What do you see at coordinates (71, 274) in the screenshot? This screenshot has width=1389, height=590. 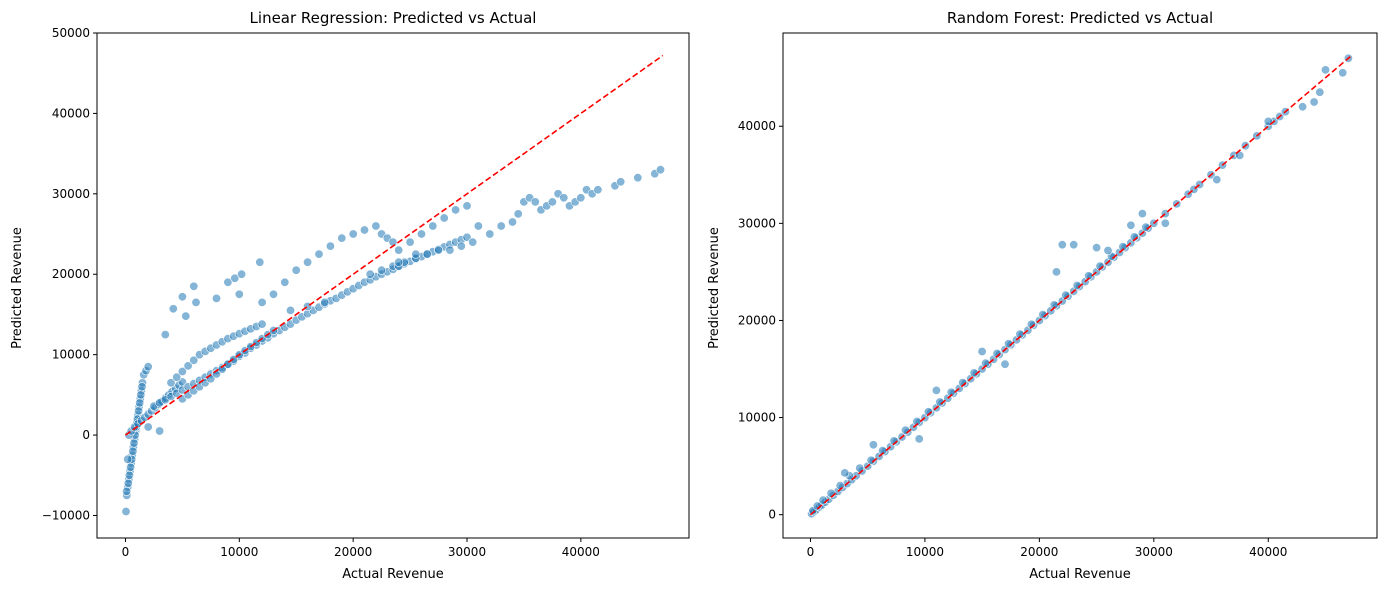 I see `y-tick-label: 20000` at bounding box center [71, 274].